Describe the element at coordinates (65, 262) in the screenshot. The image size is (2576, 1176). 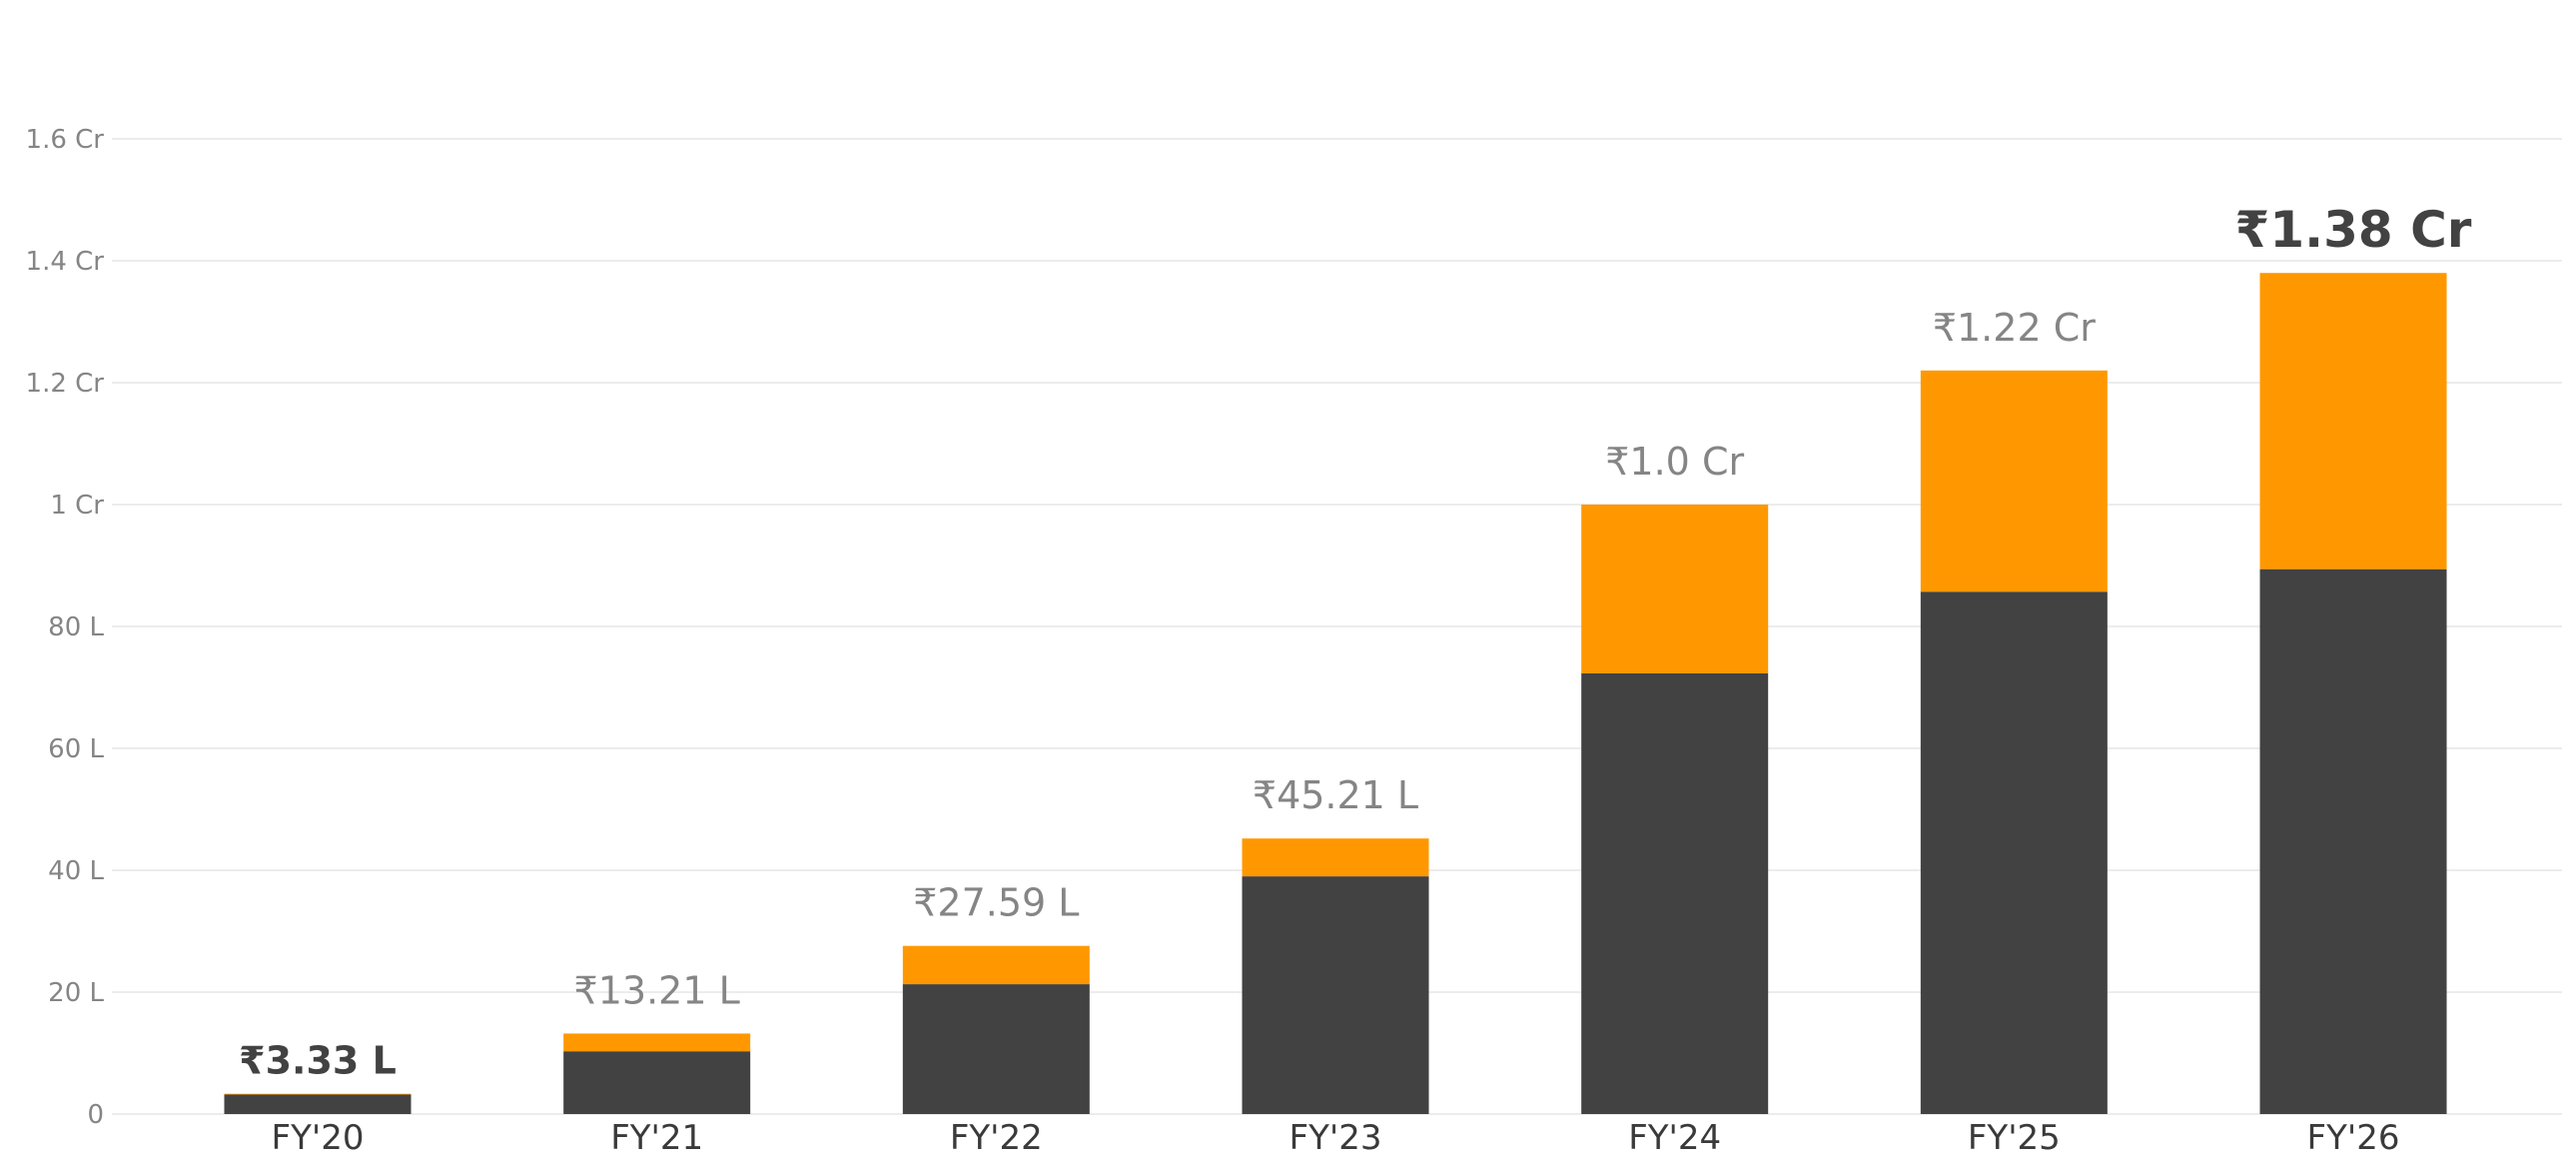
I see `y-tick-label: 1.4 Cr` at that location.